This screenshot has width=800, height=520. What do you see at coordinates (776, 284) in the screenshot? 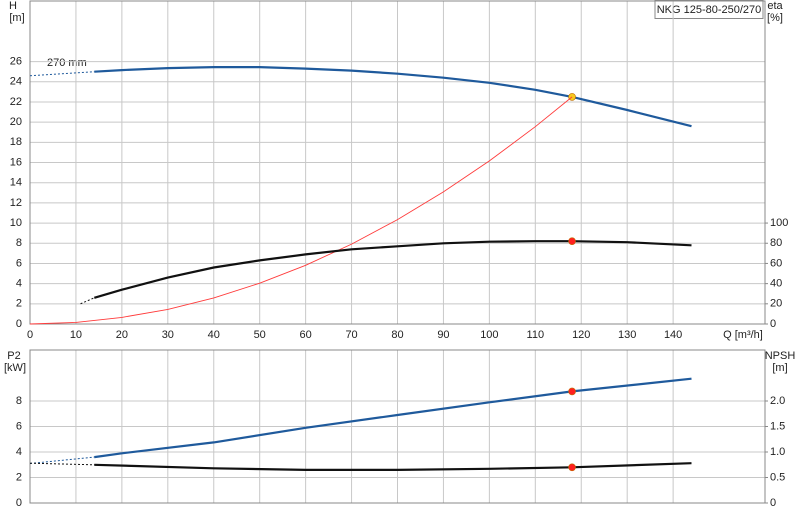
I see `y2-tick-label: 40` at bounding box center [776, 284].